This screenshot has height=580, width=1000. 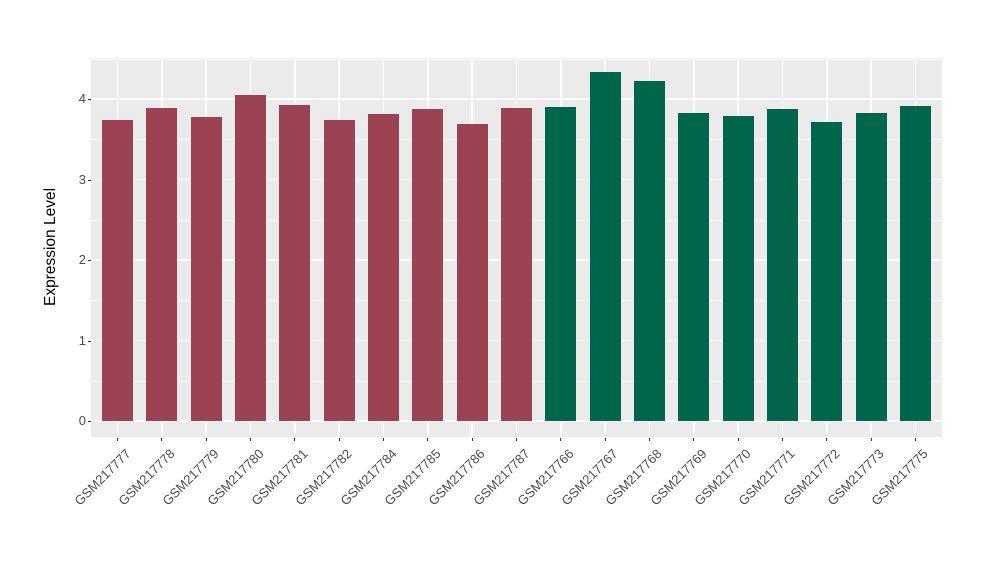 What do you see at coordinates (694, 267) in the screenshot?
I see `bar-GSM217769` at bounding box center [694, 267].